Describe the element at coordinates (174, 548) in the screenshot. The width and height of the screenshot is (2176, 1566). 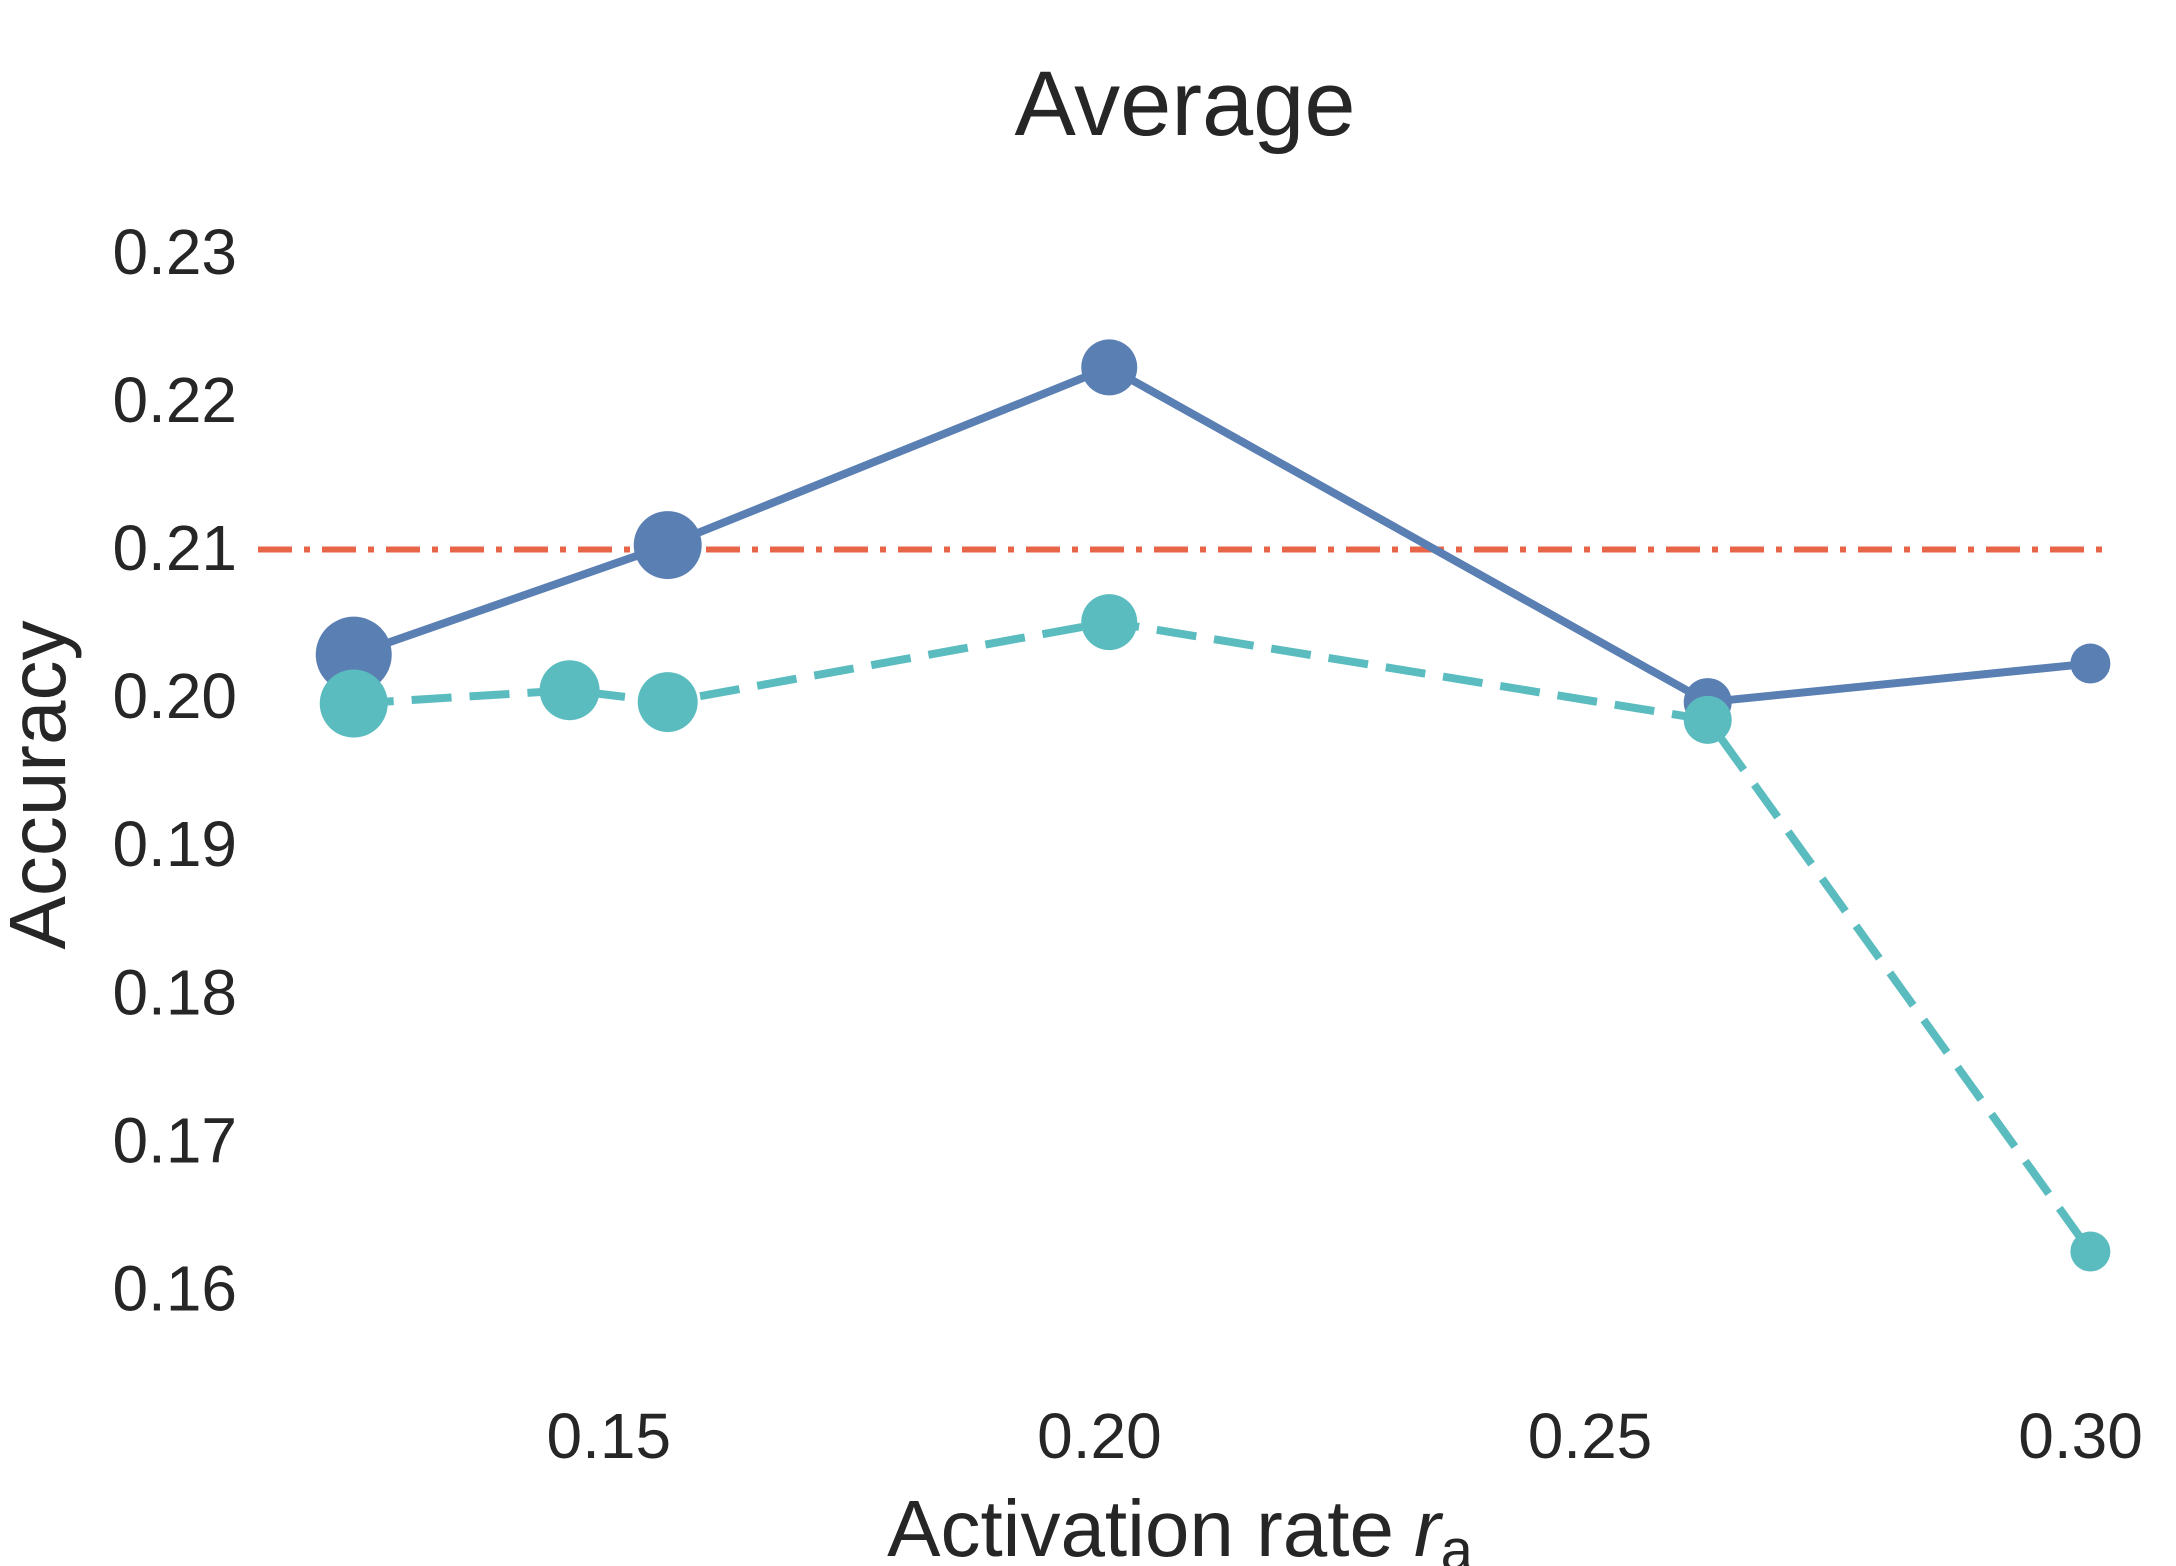
I see `y-tick-label: 0.21` at that location.